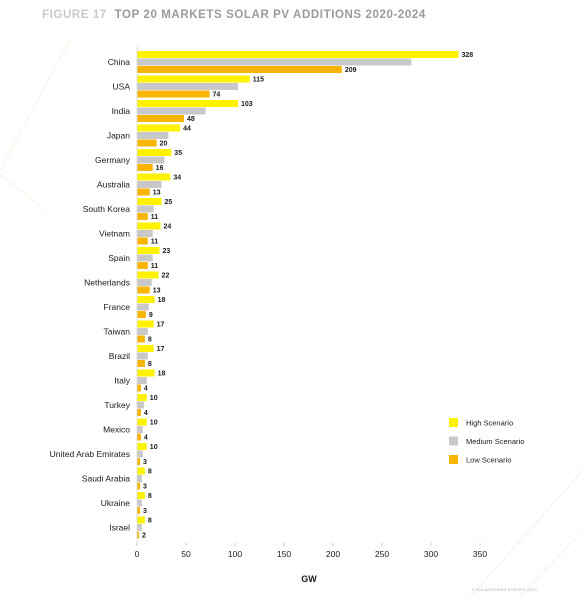 This screenshot has width=583, height=597. I want to click on category-label: France, so click(117, 307).